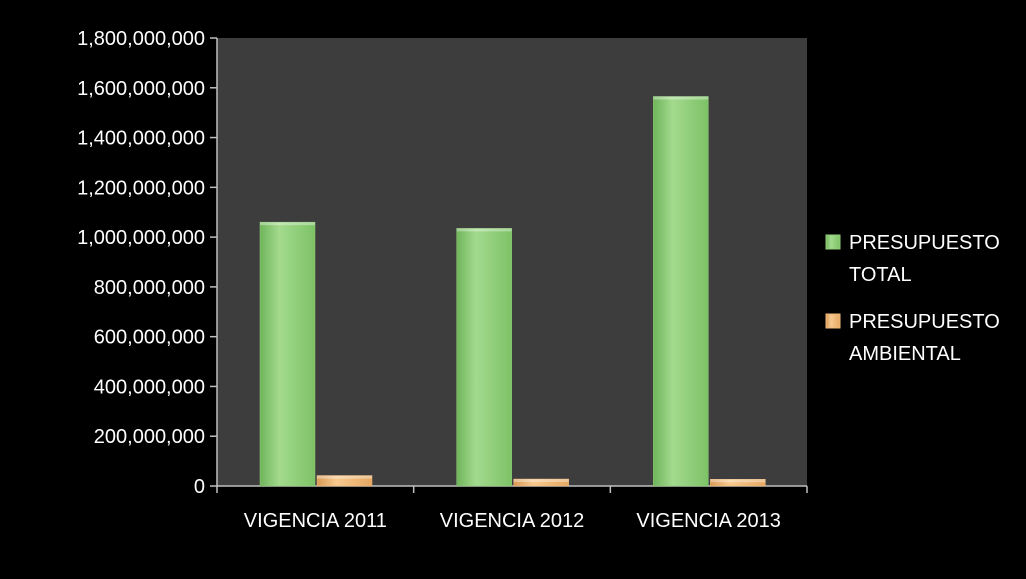  What do you see at coordinates (912, 298) in the screenshot?
I see `legend: PRESUPUESTO TOTAL PRESUPUESTO AMBIENTAL` at bounding box center [912, 298].